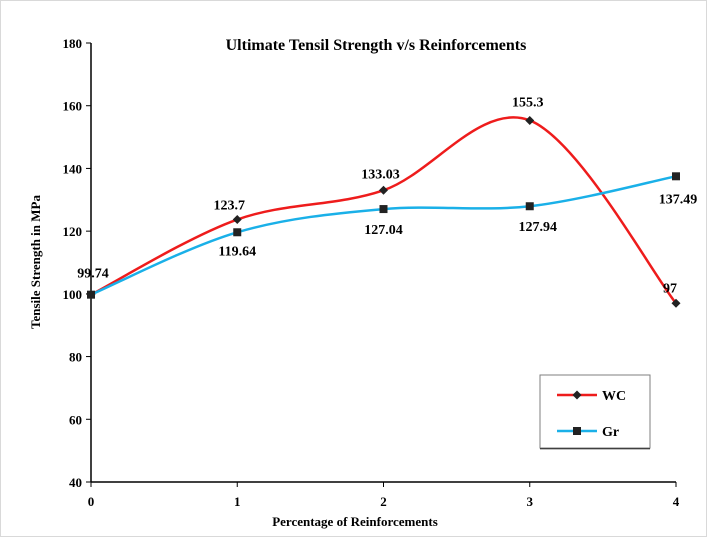  Describe the element at coordinates (383, 501) in the screenshot. I see `x-tick-label: 2` at that location.